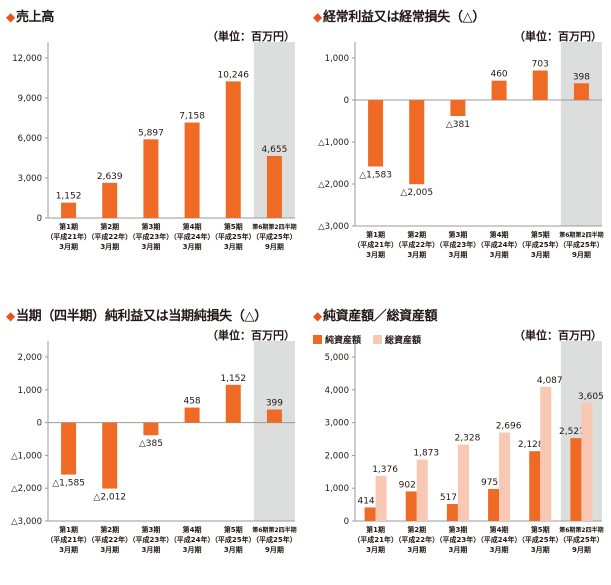 The height and width of the screenshot is (585, 611). I want to click on data-label: 4,655, so click(275, 150).